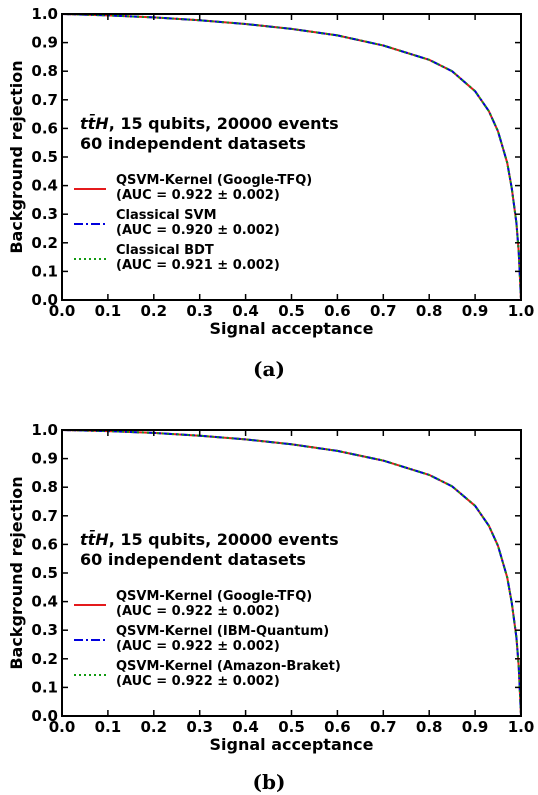  I want to click on legend-auc-2: (AUC = 0.922 ± 0.002), so click(198, 681).